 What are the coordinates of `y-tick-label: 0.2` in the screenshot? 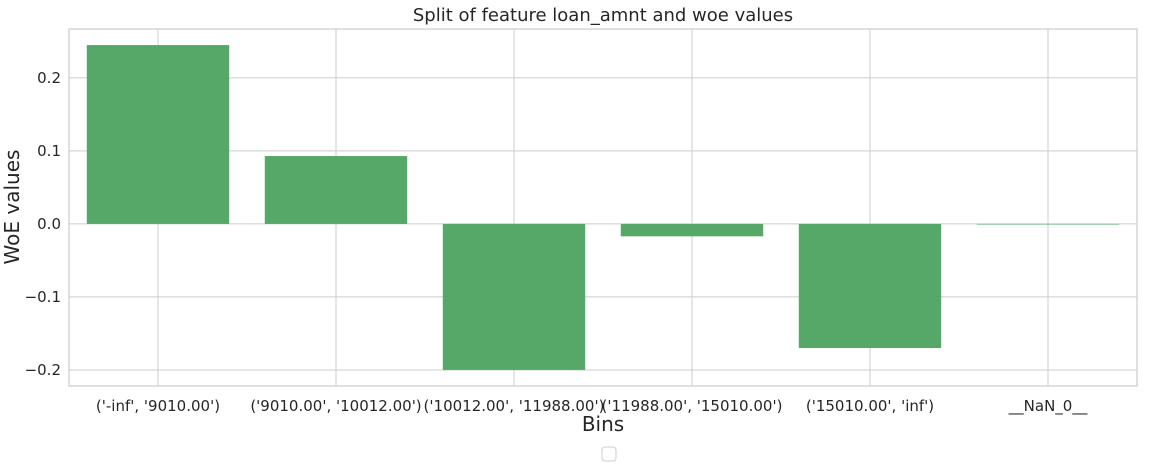 It's located at (49, 78).